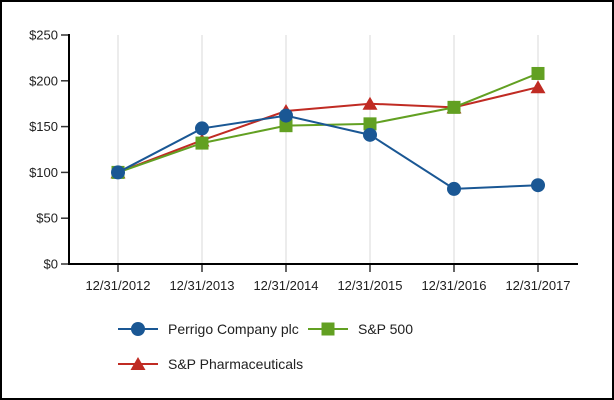 This screenshot has height=400, width=614. What do you see at coordinates (117, 285) in the screenshot?
I see `x-axis-label: 12/31/2012` at bounding box center [117, 285].